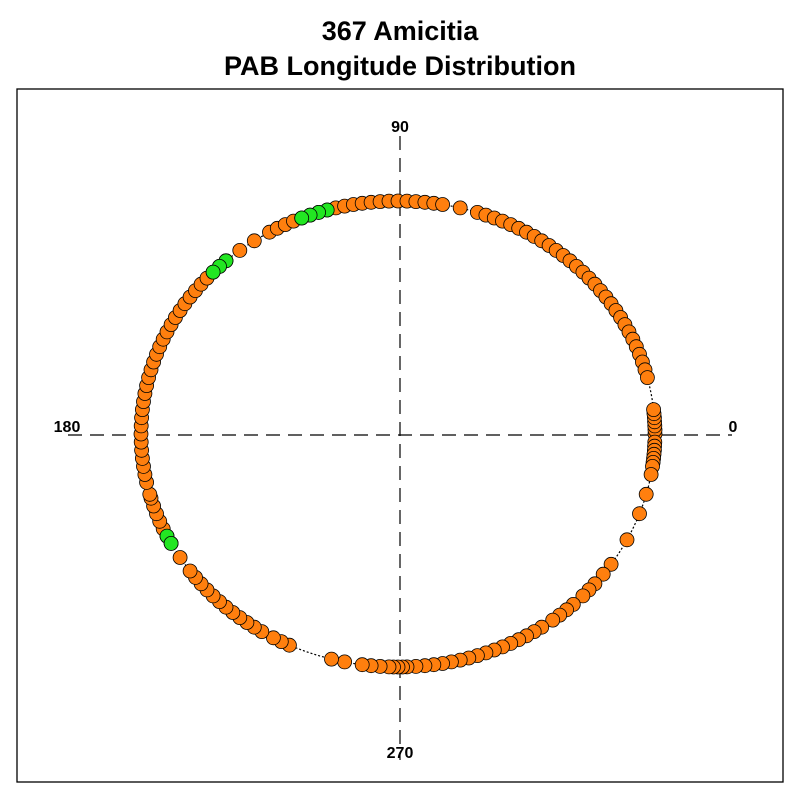 The image size is (800, 800). What do you see at coordinates (400, 31) in the screenshot?
I see `chart-title: 367 Amicitia` at bounding box center [400, 31].